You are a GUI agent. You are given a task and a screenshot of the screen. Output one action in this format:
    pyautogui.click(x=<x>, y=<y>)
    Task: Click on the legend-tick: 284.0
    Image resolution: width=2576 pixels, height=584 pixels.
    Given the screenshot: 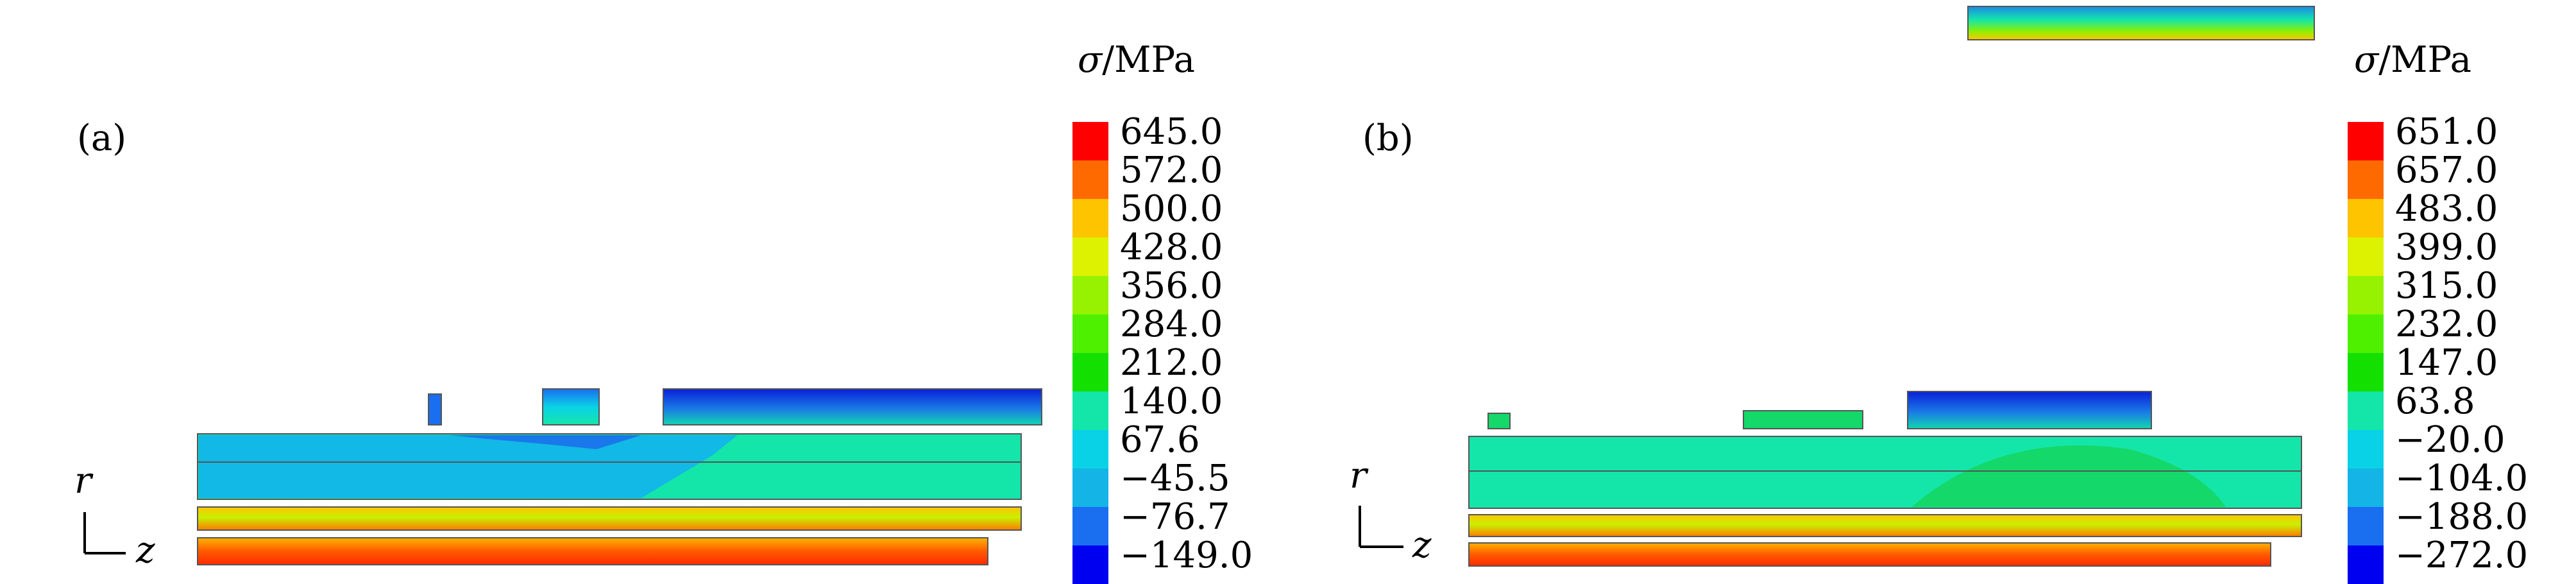 What is the action you would take?
    pyautogui.click(x=1171, y=324)
    